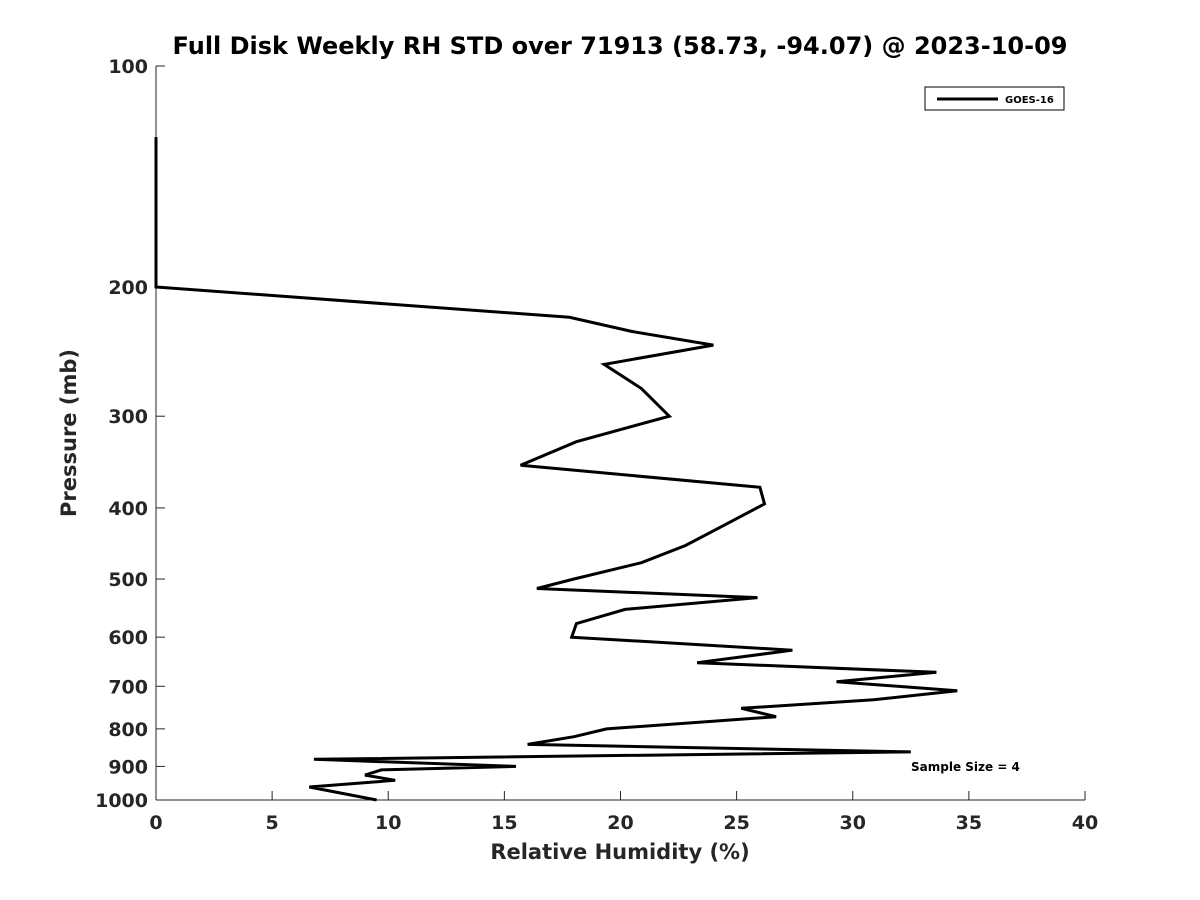 The image size is (1200, 900). I want to click on legend-entry-goes-16: GOES-16, so click(1029, 100).